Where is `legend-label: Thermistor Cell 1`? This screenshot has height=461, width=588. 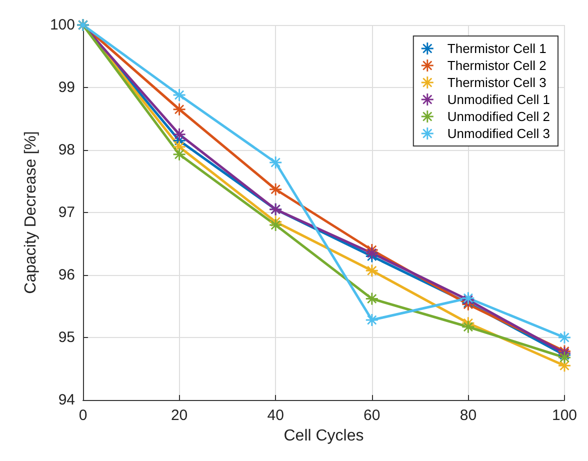
legend-label: Thermistor Cell 1 is located at coordinates (496, 48).